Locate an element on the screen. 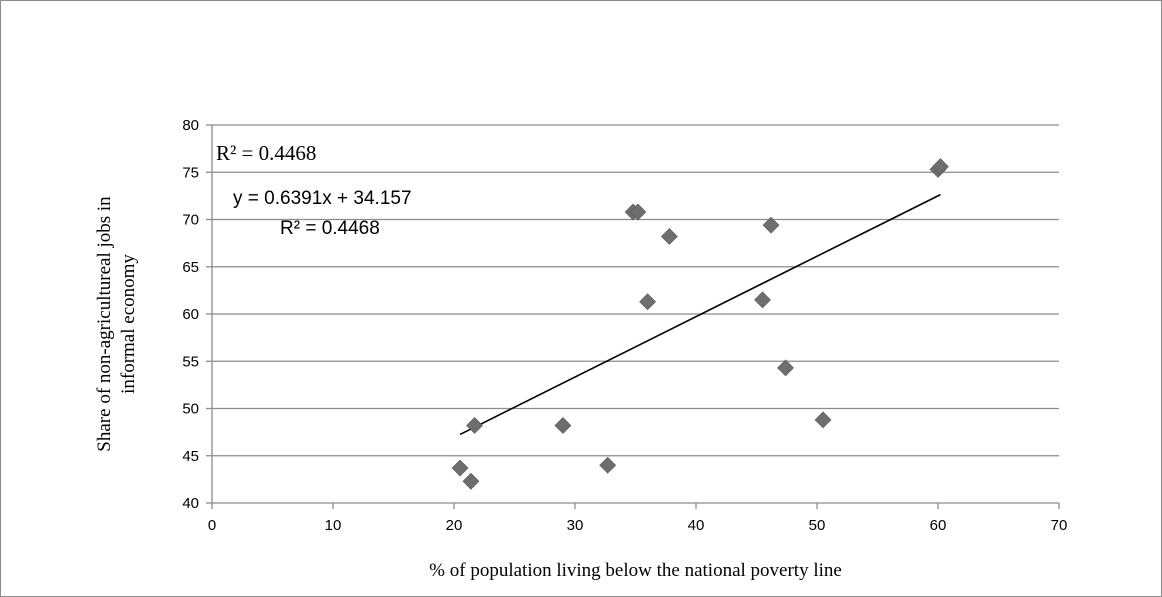  y-tick-labels: 40 45 50 55 60 65 70 75 80 is located at coordinates (190, 314).